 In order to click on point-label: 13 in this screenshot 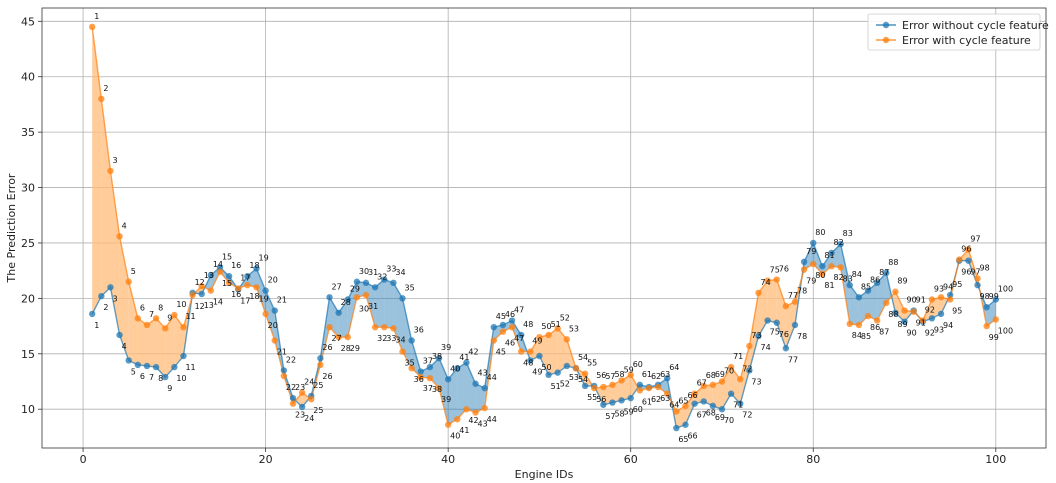, I will do `click(209, 275)`.